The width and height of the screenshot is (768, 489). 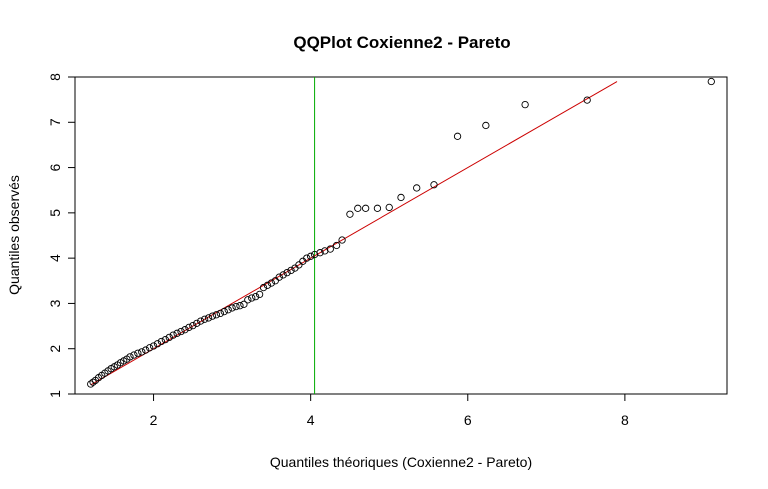 I want to click on x-axis: 2 4 6 8, so click(x=389, y=410).